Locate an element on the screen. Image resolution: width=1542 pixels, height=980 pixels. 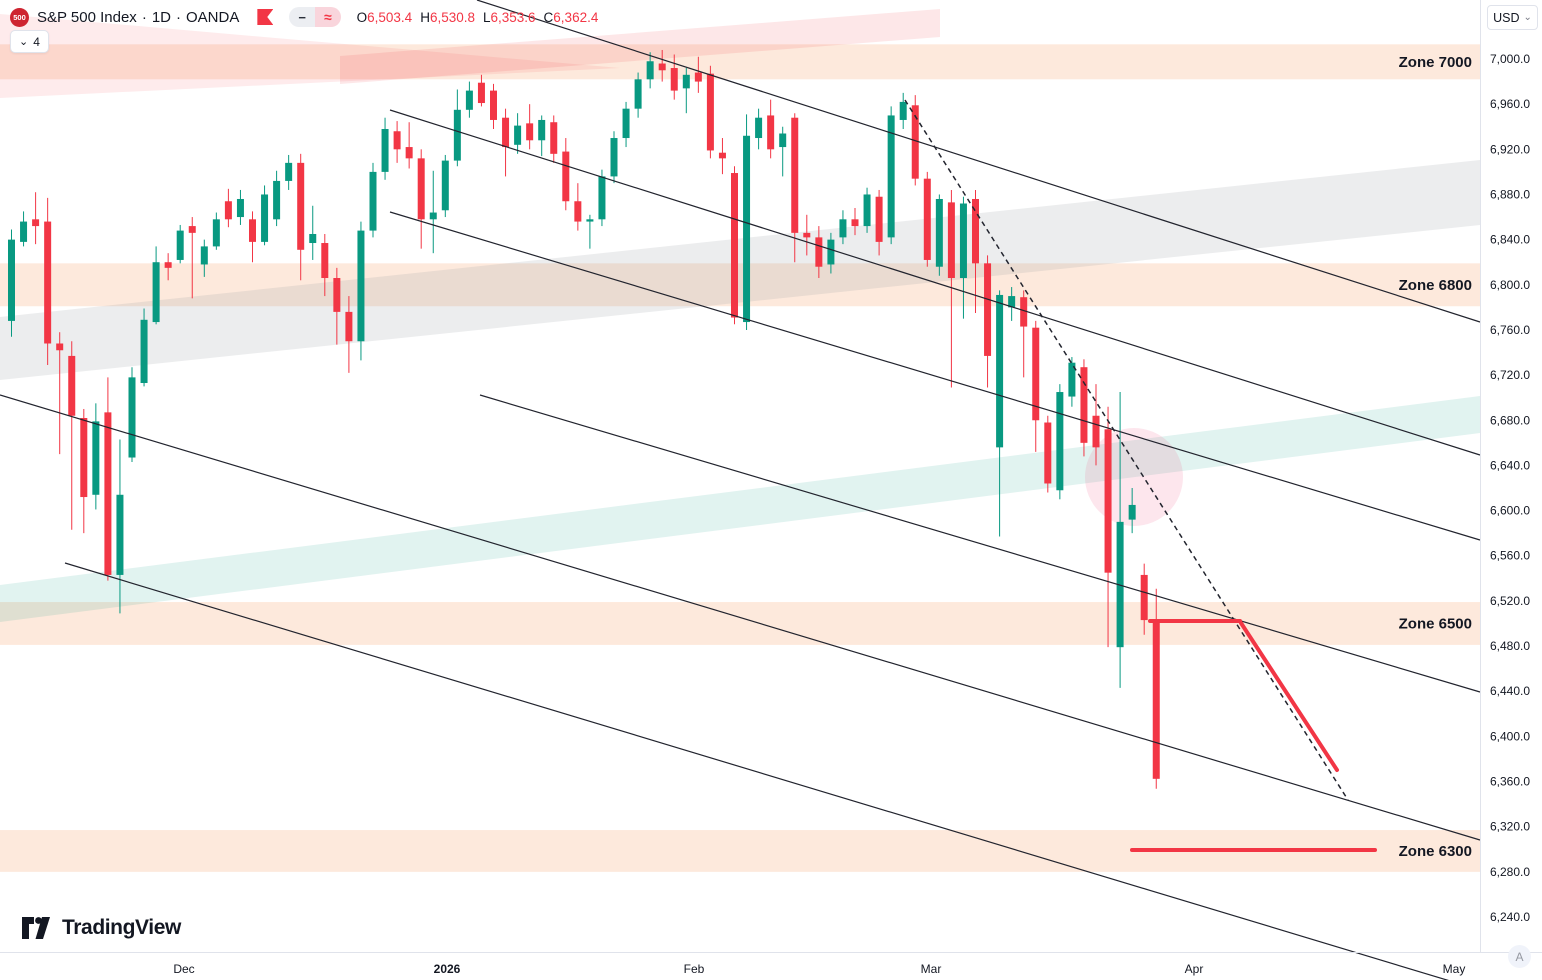
flag-icon is located at coordinates (265, 17).